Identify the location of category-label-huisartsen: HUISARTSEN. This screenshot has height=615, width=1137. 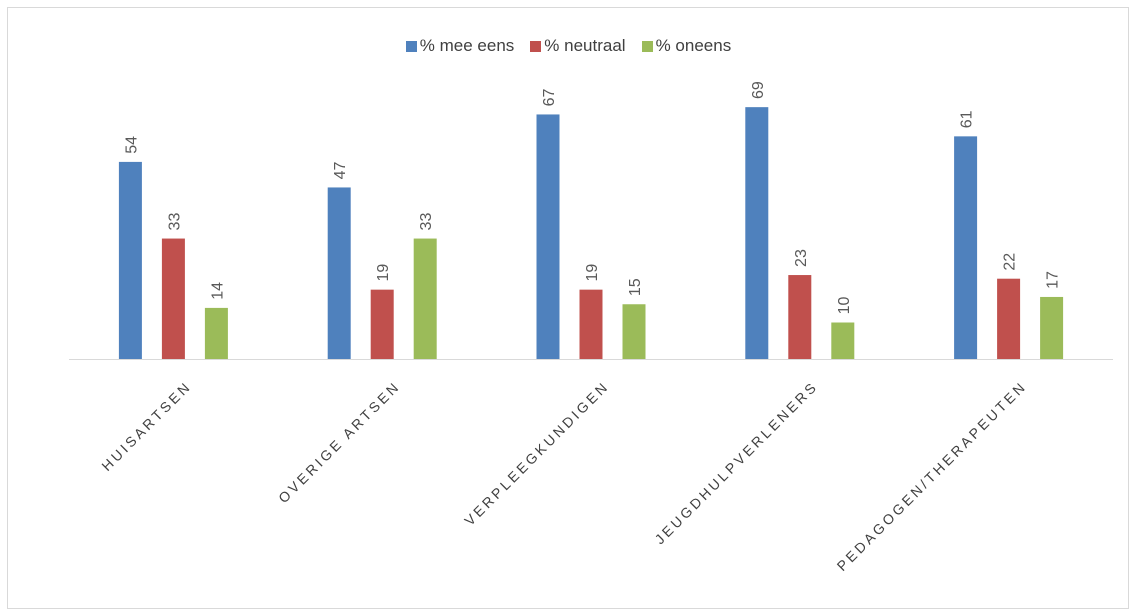
(146, 426).